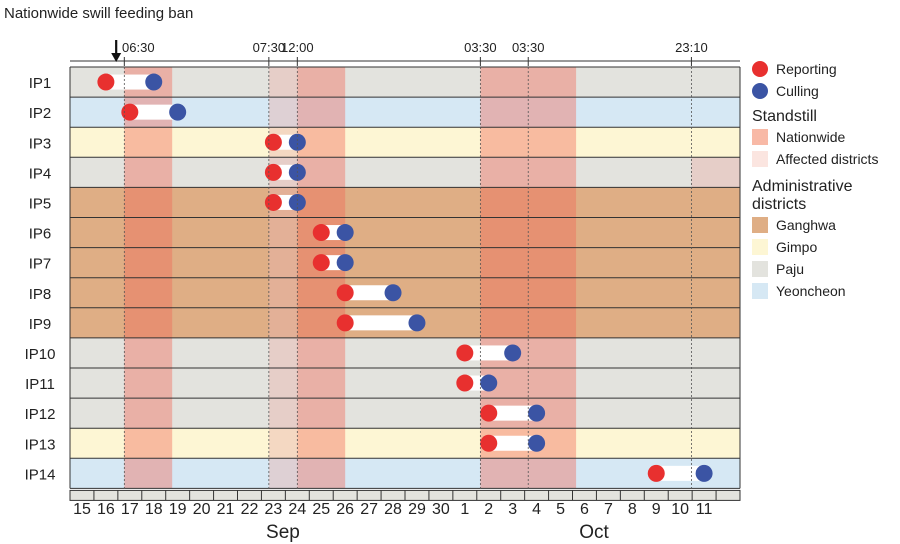  Describe the element at coordinates (488, 509) in the screenshot. I see `day-tick-label: 2` at that location.